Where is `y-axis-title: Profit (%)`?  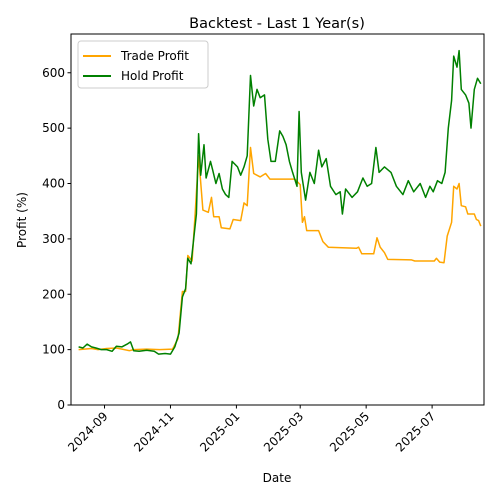
y-axis-title: Profit (%) is located at coordinates (22, 220).